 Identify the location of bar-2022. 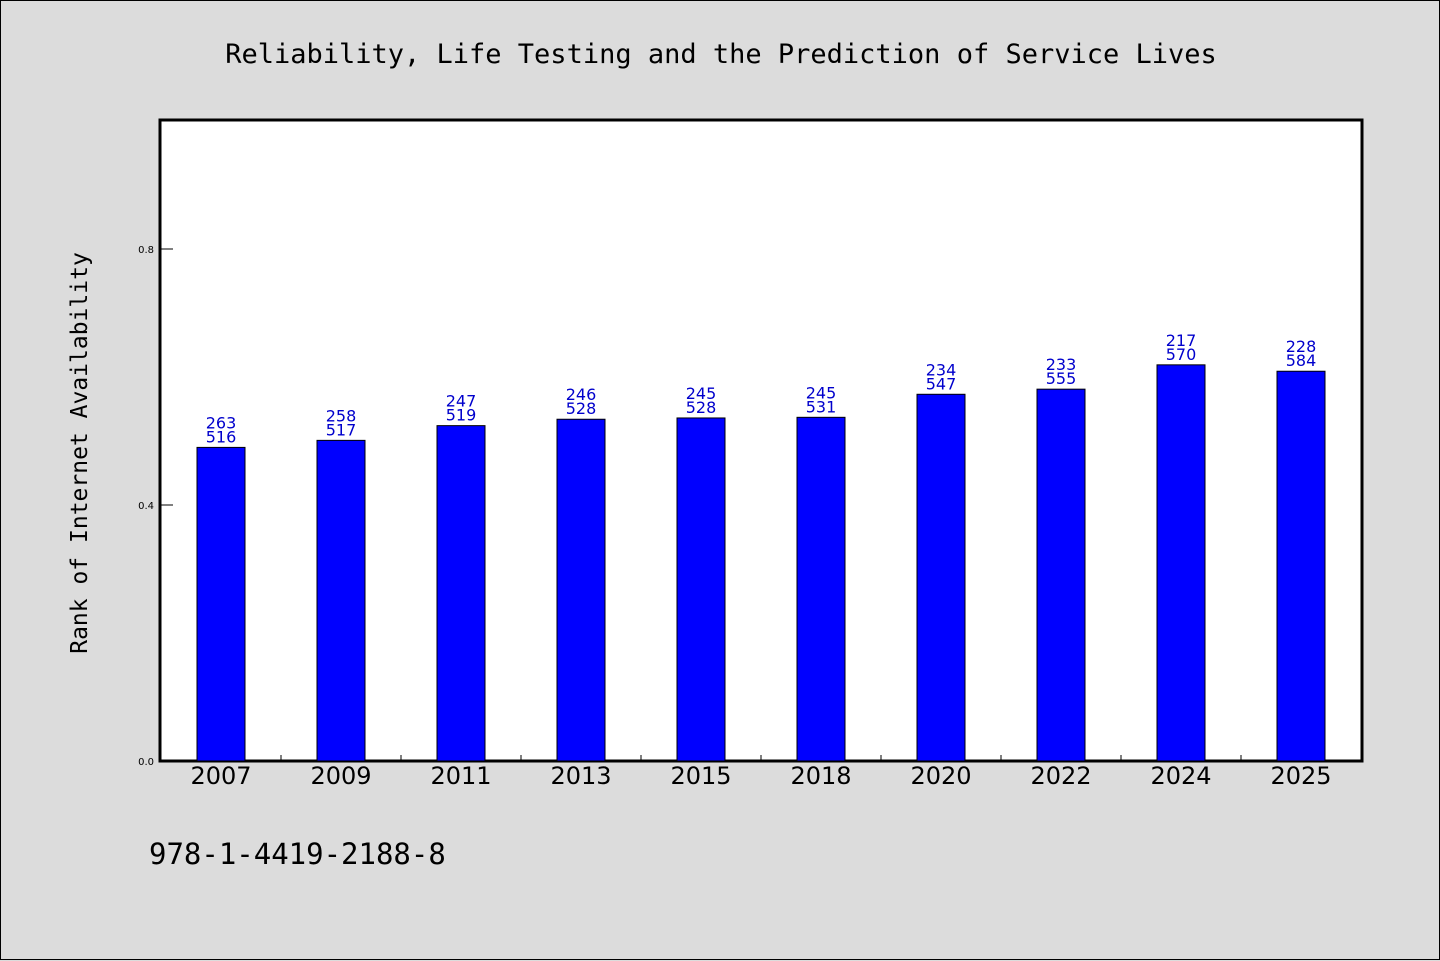
(1061, 575).